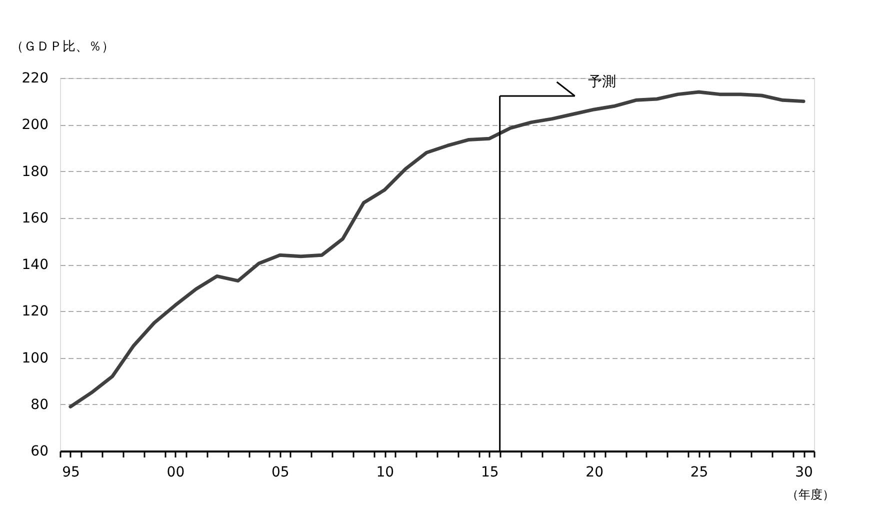  Describe the element at coordinates (804, 472) in the screenshot. I see `x-tick-label: 30` at that location.